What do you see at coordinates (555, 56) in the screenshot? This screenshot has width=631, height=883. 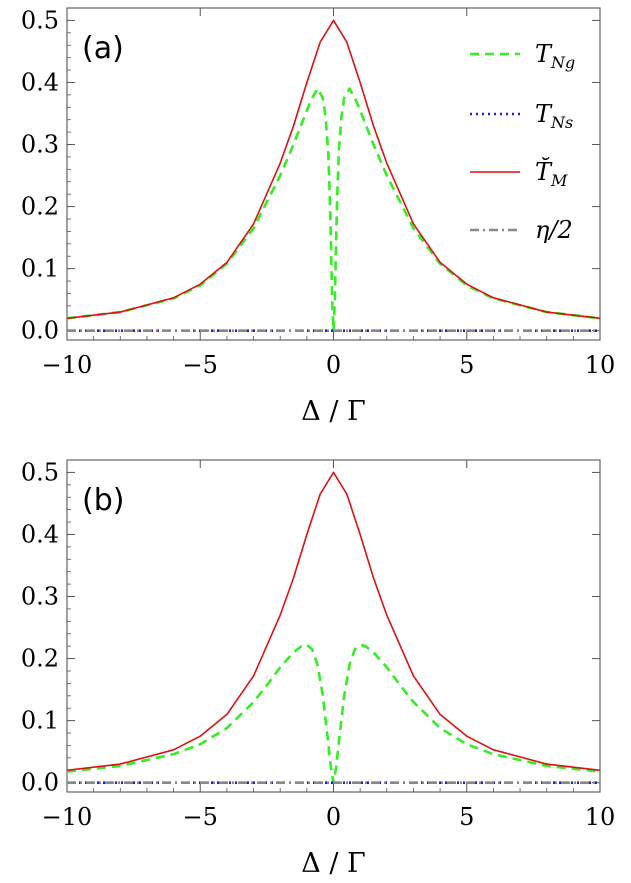 I see `legend-entry: TNg` at bounding box center [555, 56].